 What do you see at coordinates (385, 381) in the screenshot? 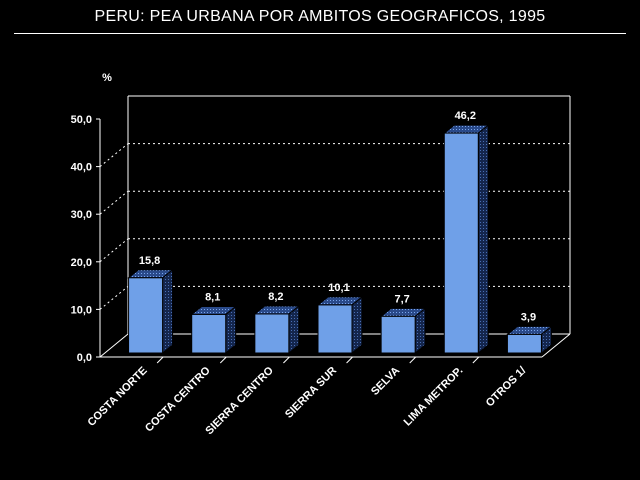
I see `x-tick-label: SELVA` at bounding box center [385, 381].